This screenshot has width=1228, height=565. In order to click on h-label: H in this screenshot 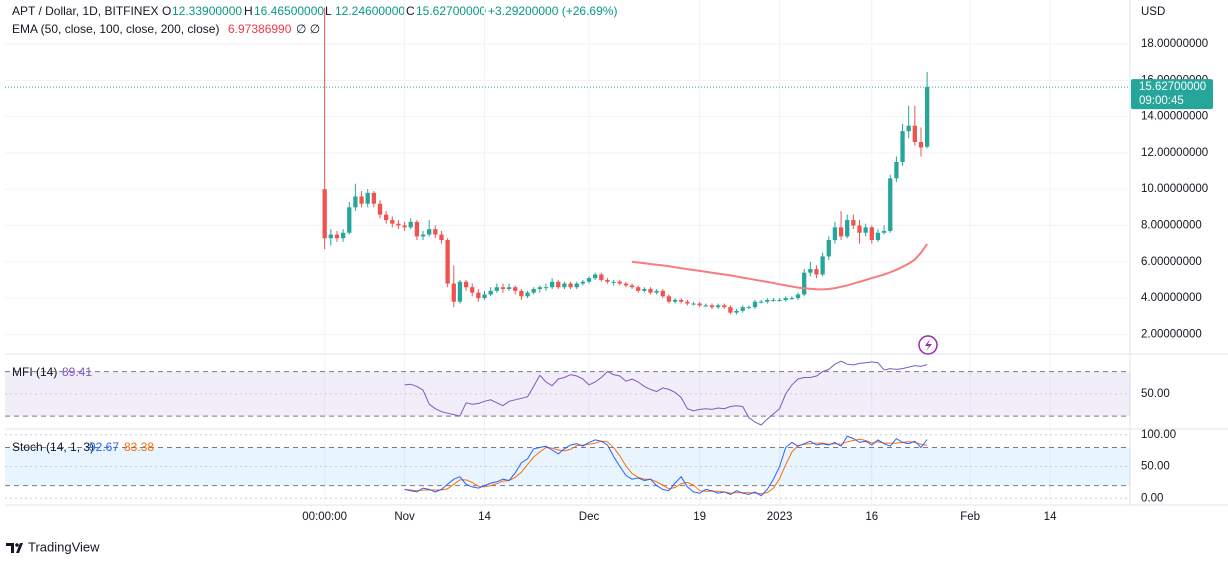, I will do `click(248, 11)`.